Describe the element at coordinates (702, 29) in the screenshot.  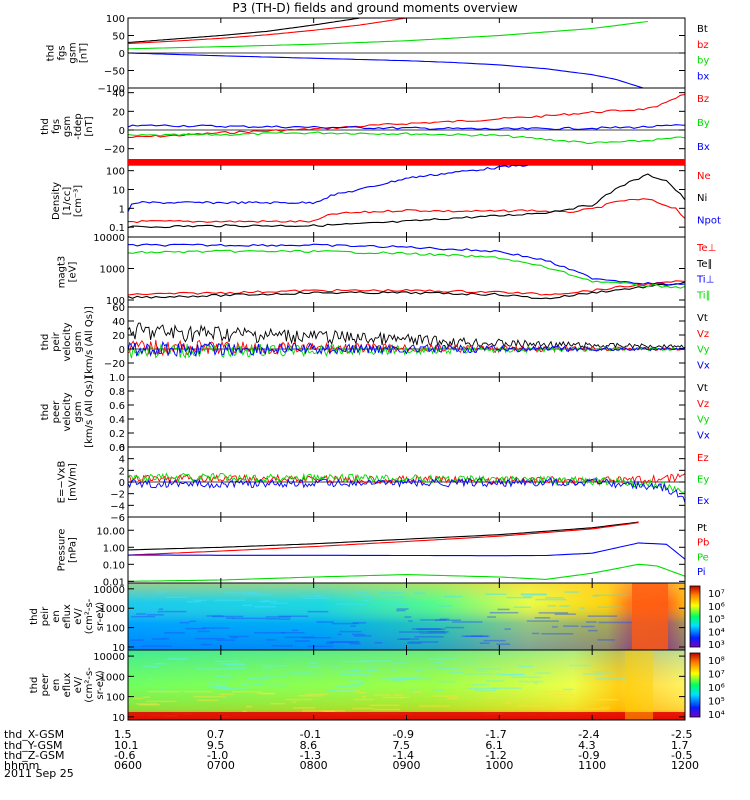
I see `legend-Bt: Bt` at that location.